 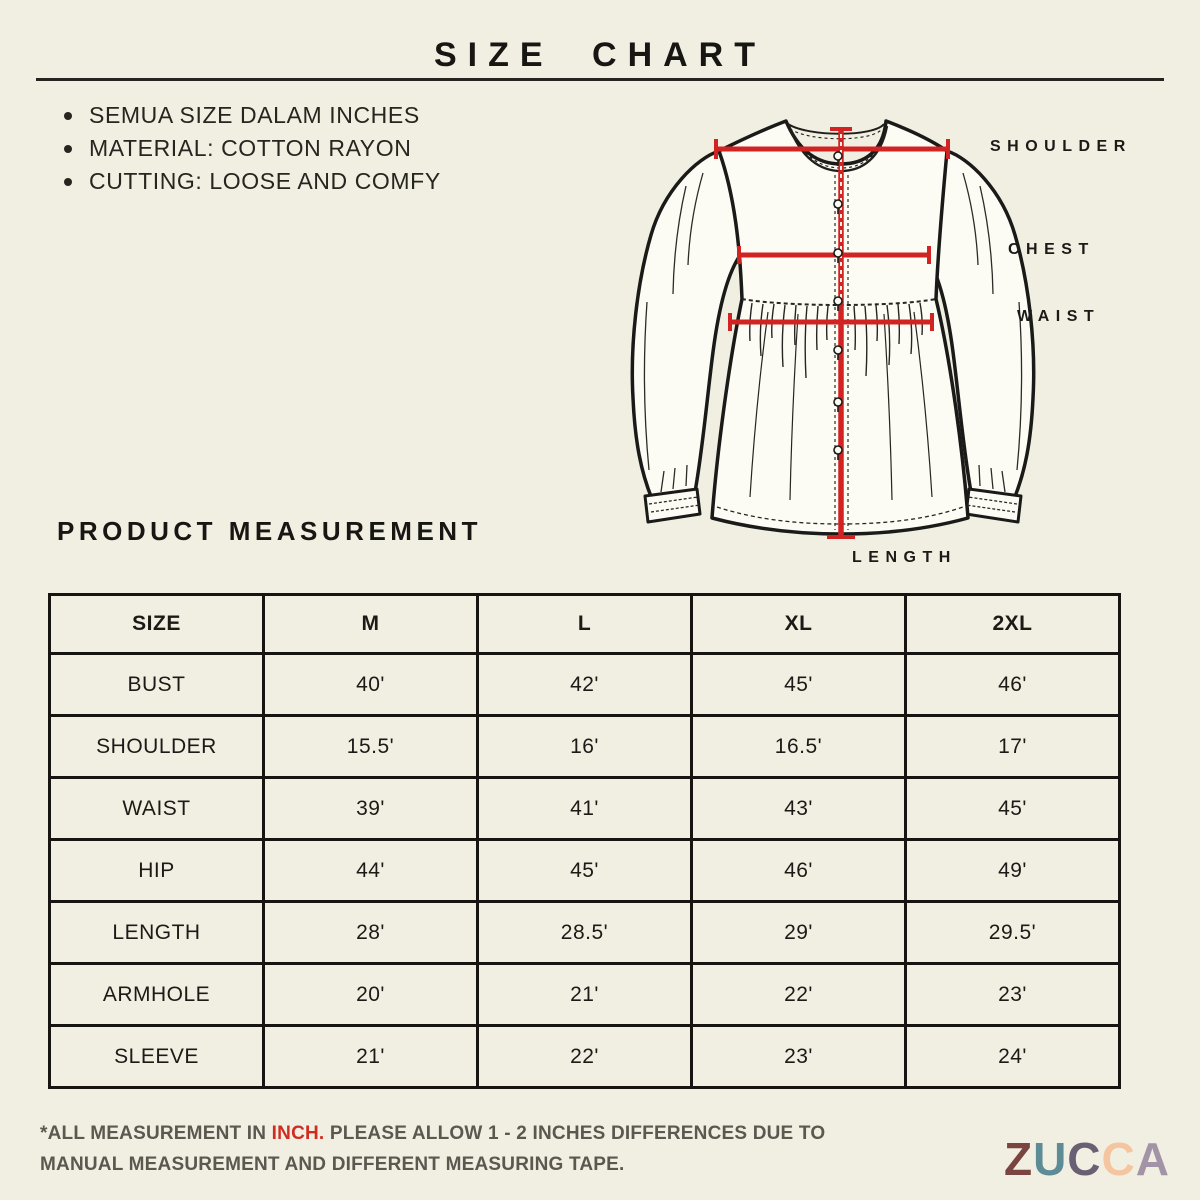 What do you see at coordinates (798, 932) in the screenshot?
I see `cell-value: 29'` at bounding box center [798, 932].